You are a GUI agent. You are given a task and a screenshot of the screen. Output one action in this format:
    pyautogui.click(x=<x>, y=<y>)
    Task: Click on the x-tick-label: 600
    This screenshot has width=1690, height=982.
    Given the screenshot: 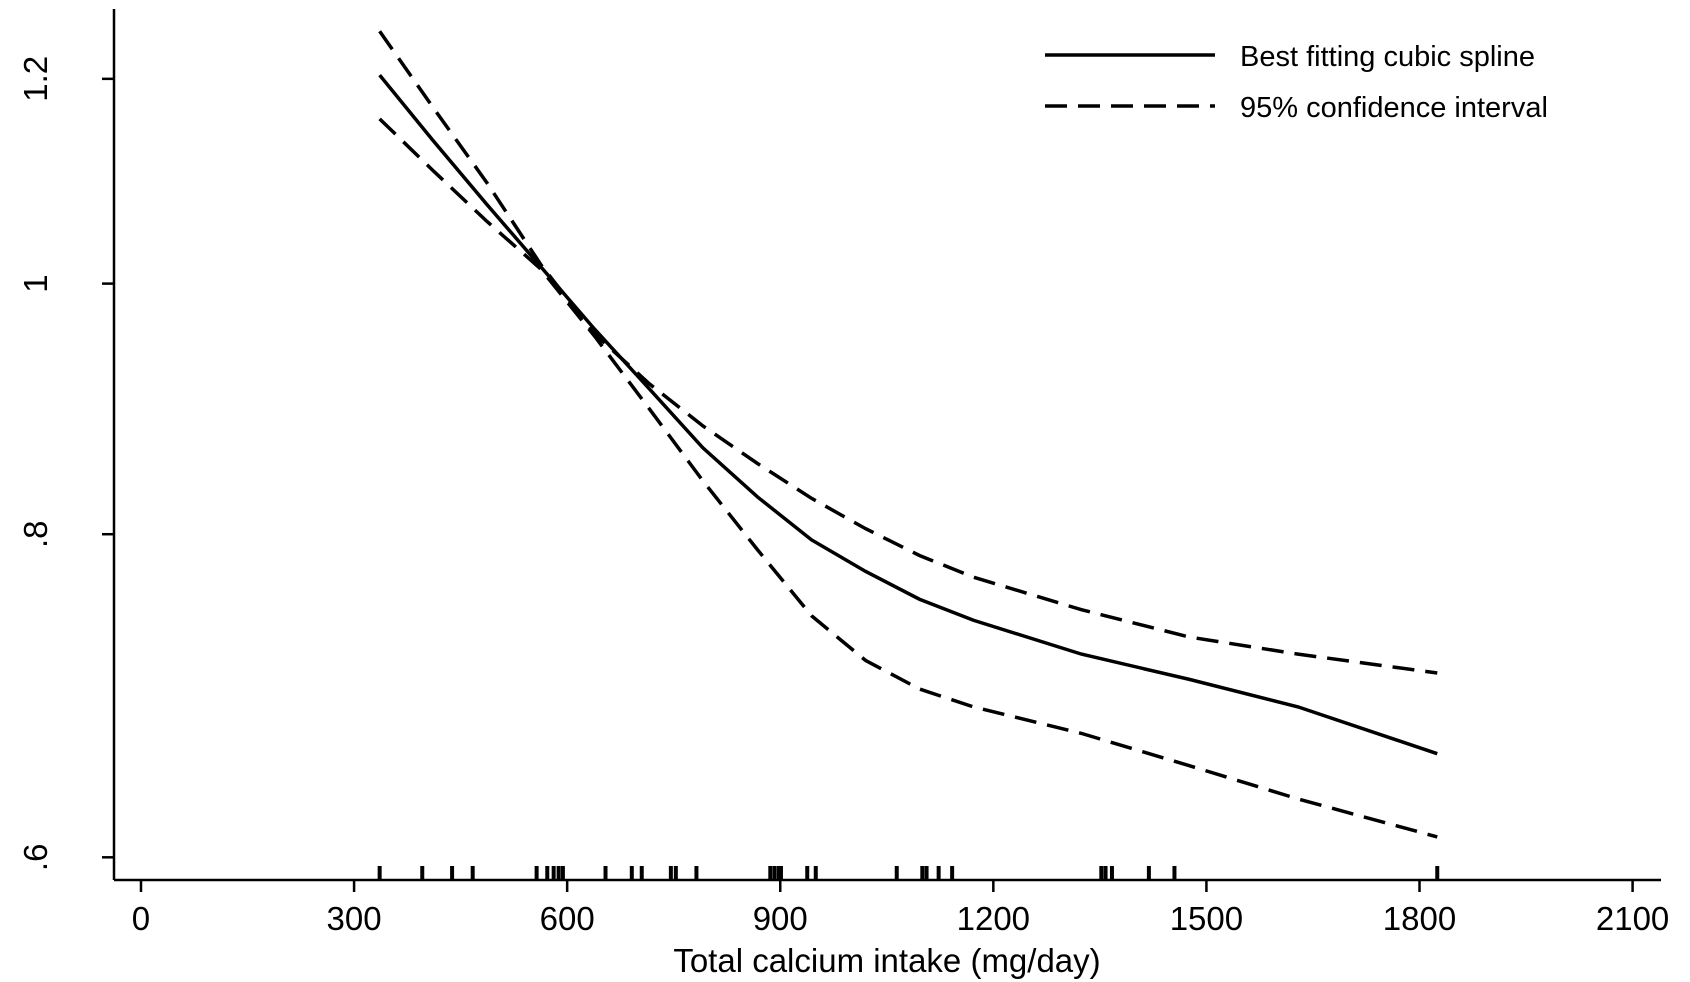 What is the action you would take?
    pyautogui.click(x=567, y=918)
    